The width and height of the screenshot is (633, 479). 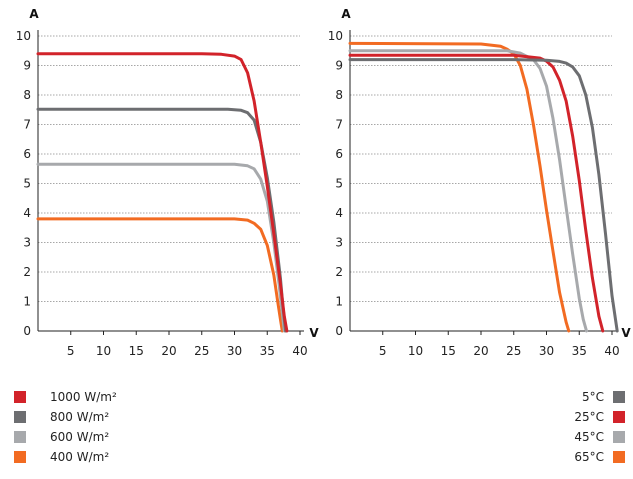 What do you see at coordinates (27, 184) in the screenshot?
I see `chart1-y-tick-label: 5` at bounding box center [27, 184].